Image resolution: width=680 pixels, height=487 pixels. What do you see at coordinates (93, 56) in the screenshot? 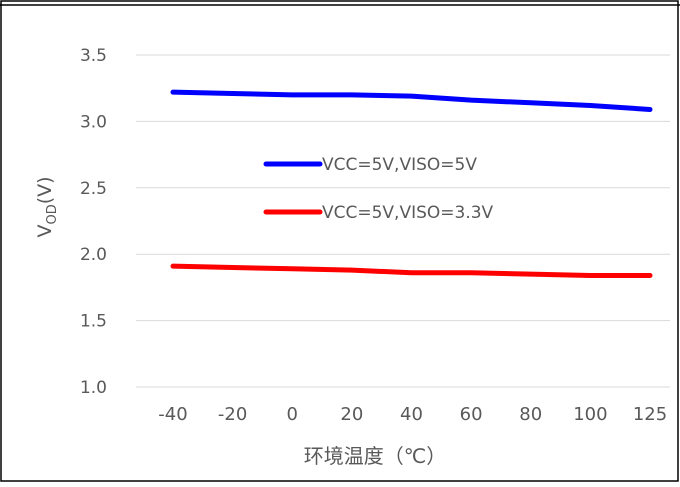
I see `y-tick-label: 3.5` at bounding box center [93, 56].